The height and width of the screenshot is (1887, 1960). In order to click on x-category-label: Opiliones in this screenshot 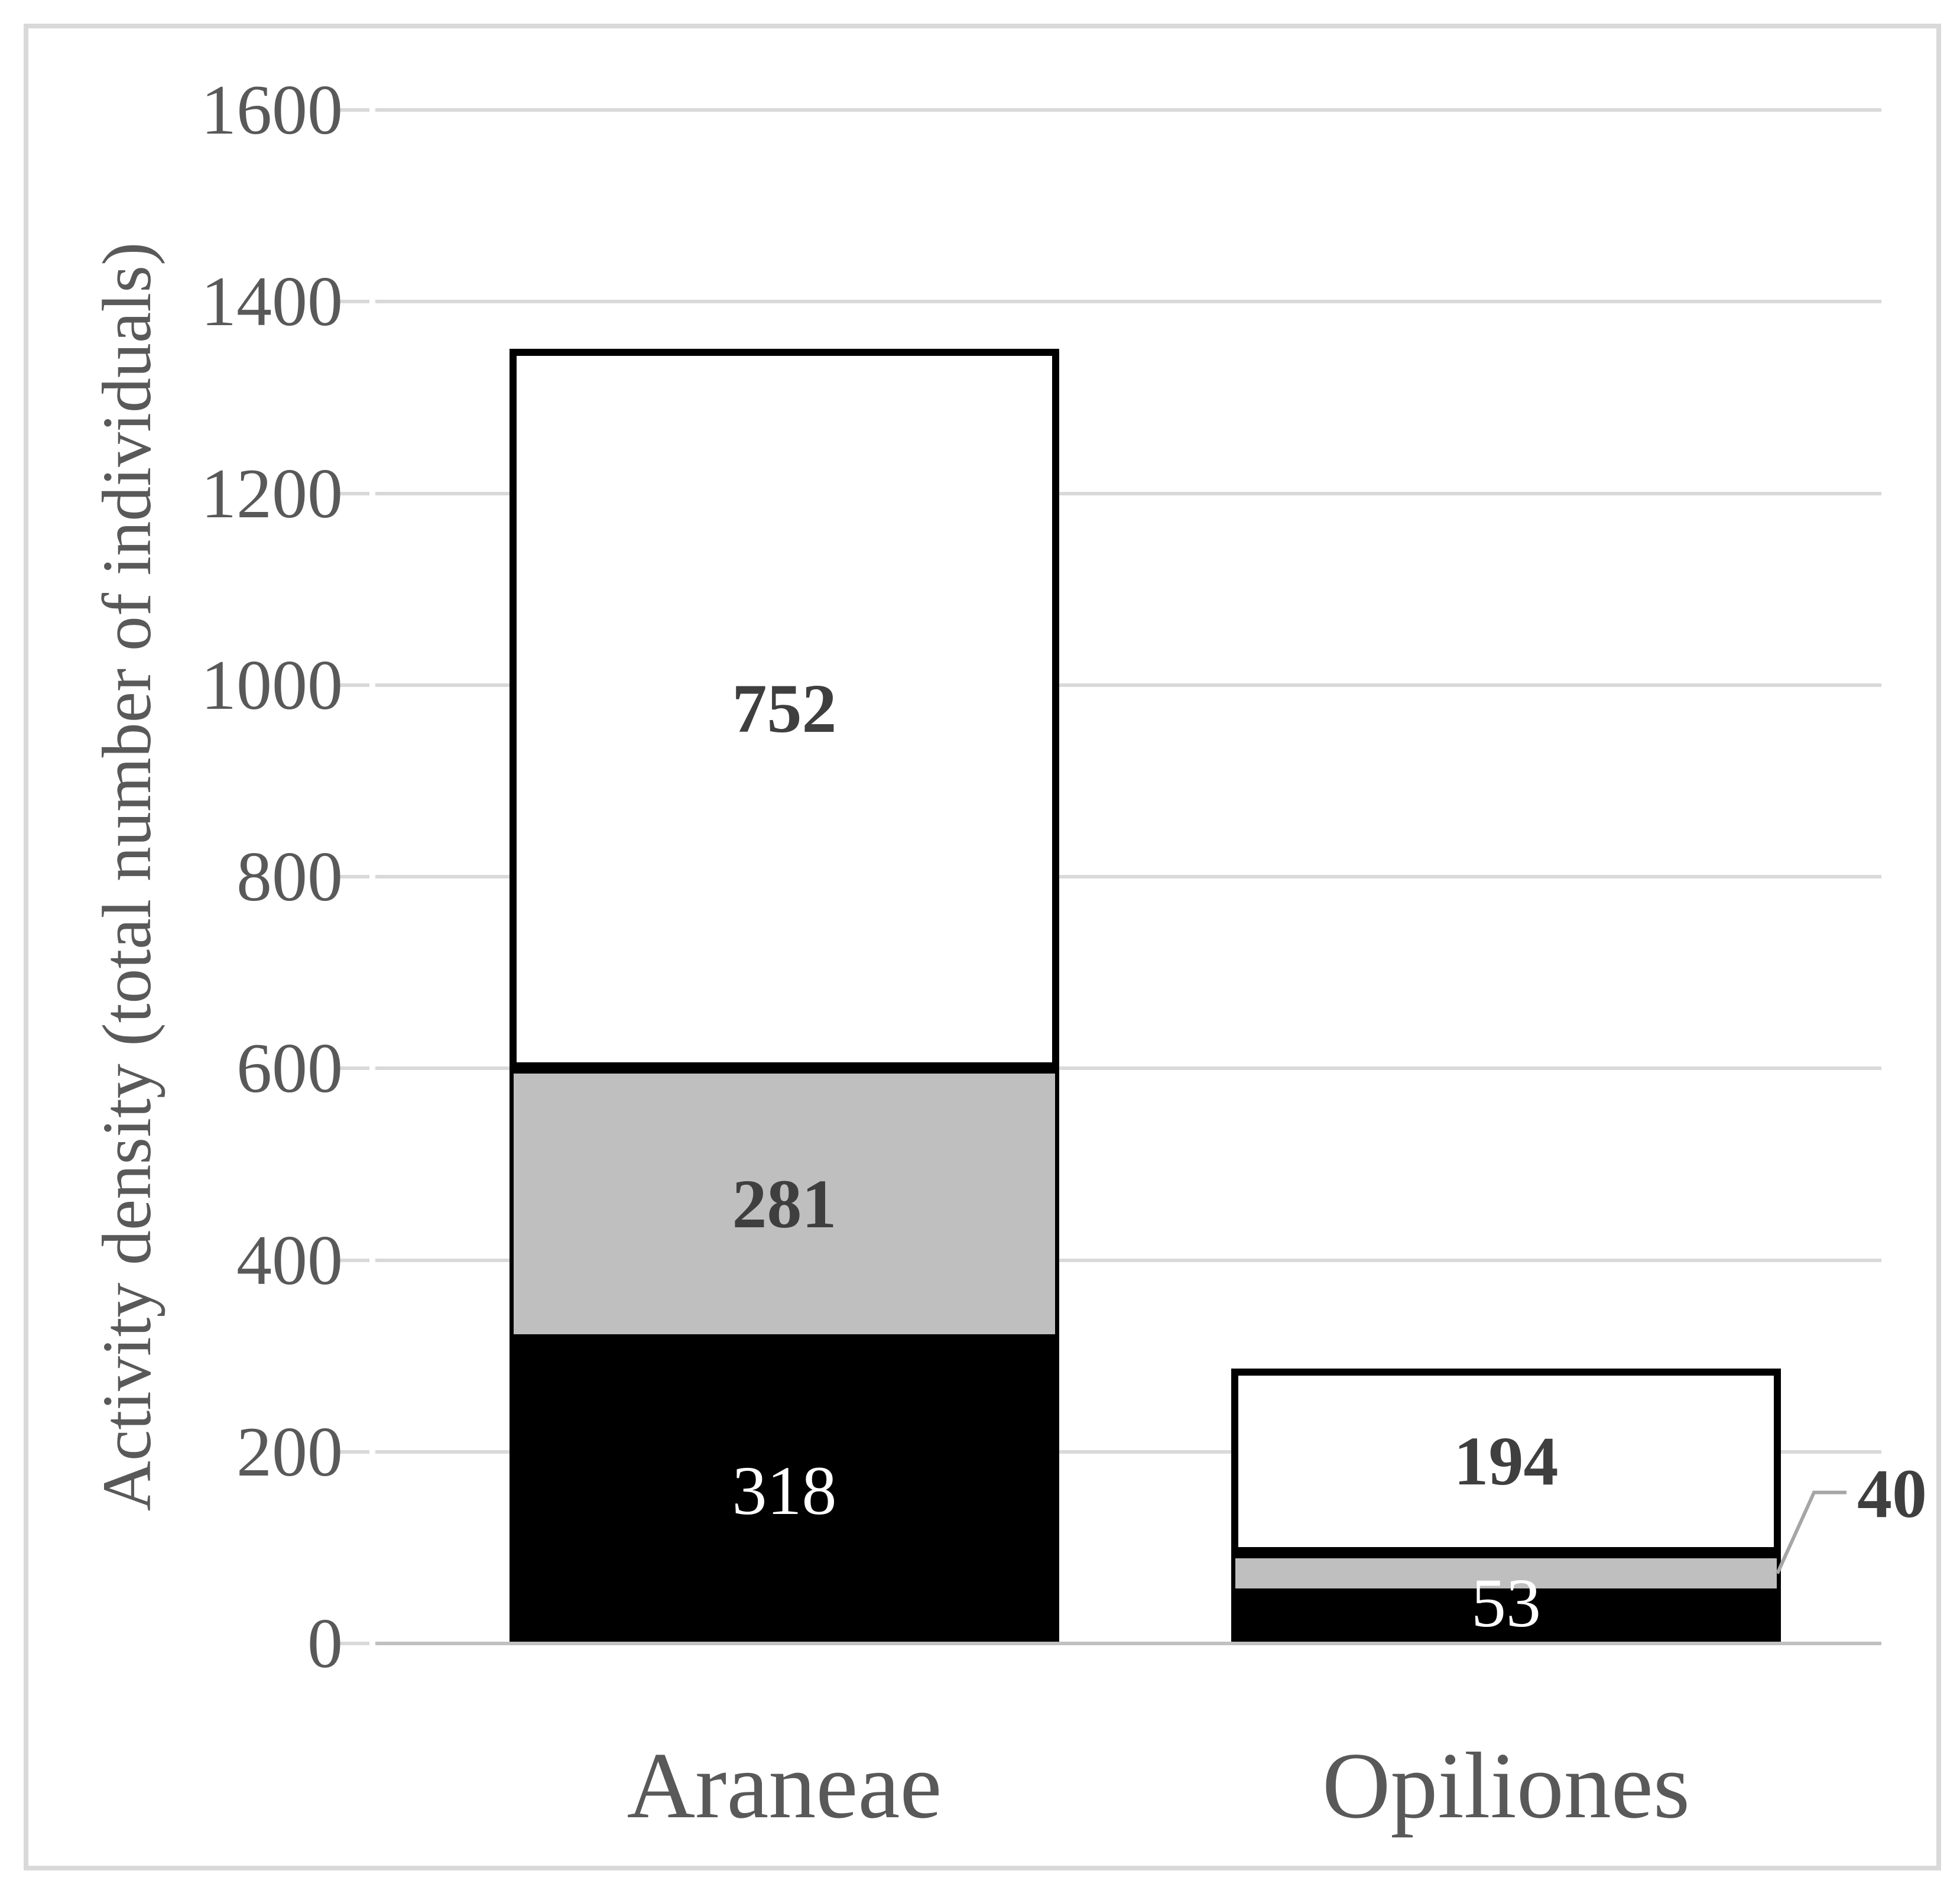, I will do `click(1506, 1785)`.